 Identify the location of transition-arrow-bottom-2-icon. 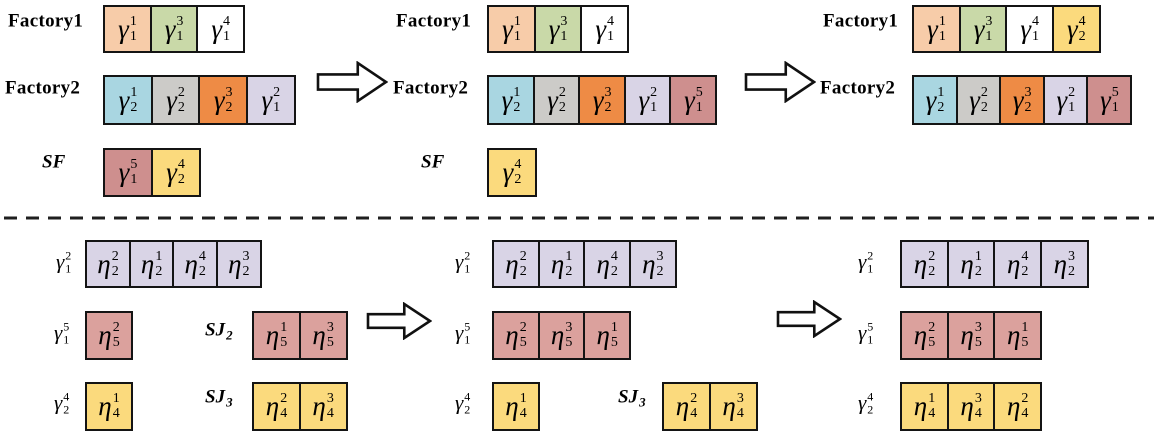
(809, 319).